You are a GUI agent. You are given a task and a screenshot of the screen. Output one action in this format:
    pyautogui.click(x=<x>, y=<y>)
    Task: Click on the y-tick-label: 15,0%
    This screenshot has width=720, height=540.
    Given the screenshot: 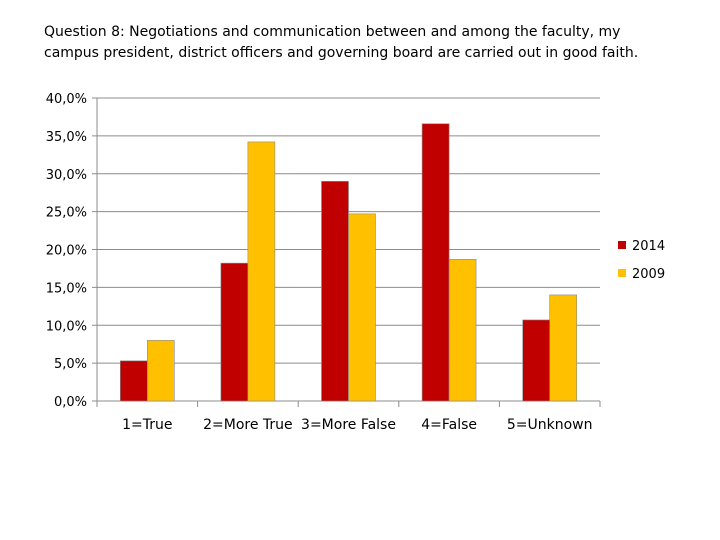 What is the action you would take?
    pyautogui.click(x=66, y=288)
    